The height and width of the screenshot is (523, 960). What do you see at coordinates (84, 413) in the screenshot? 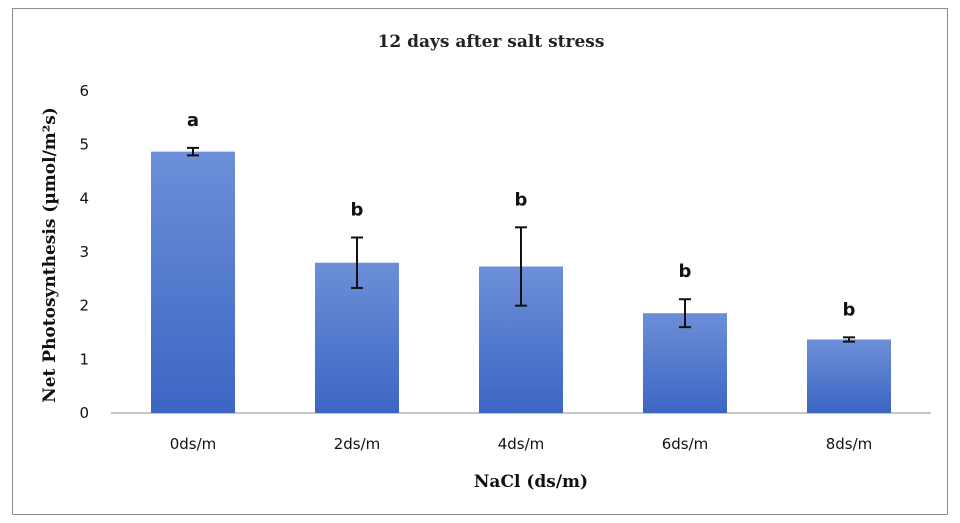
I see `y-tick-label: 0` at bounding box center [84, 413].